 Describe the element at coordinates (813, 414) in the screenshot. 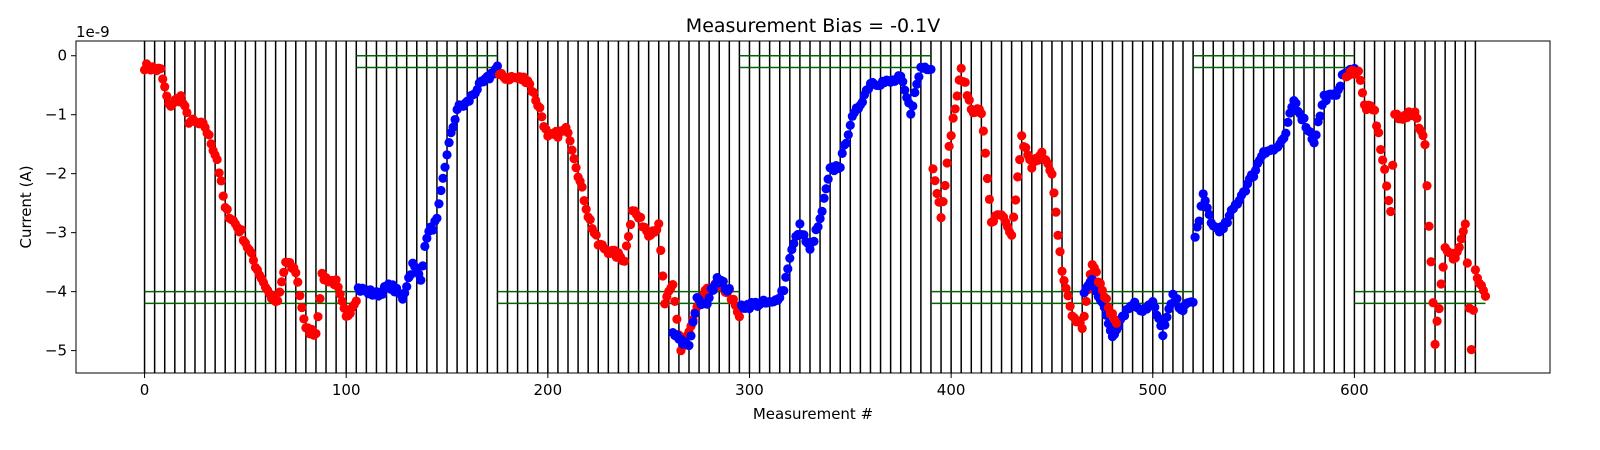

I see `x-axis-label: Measurement #` at that location.